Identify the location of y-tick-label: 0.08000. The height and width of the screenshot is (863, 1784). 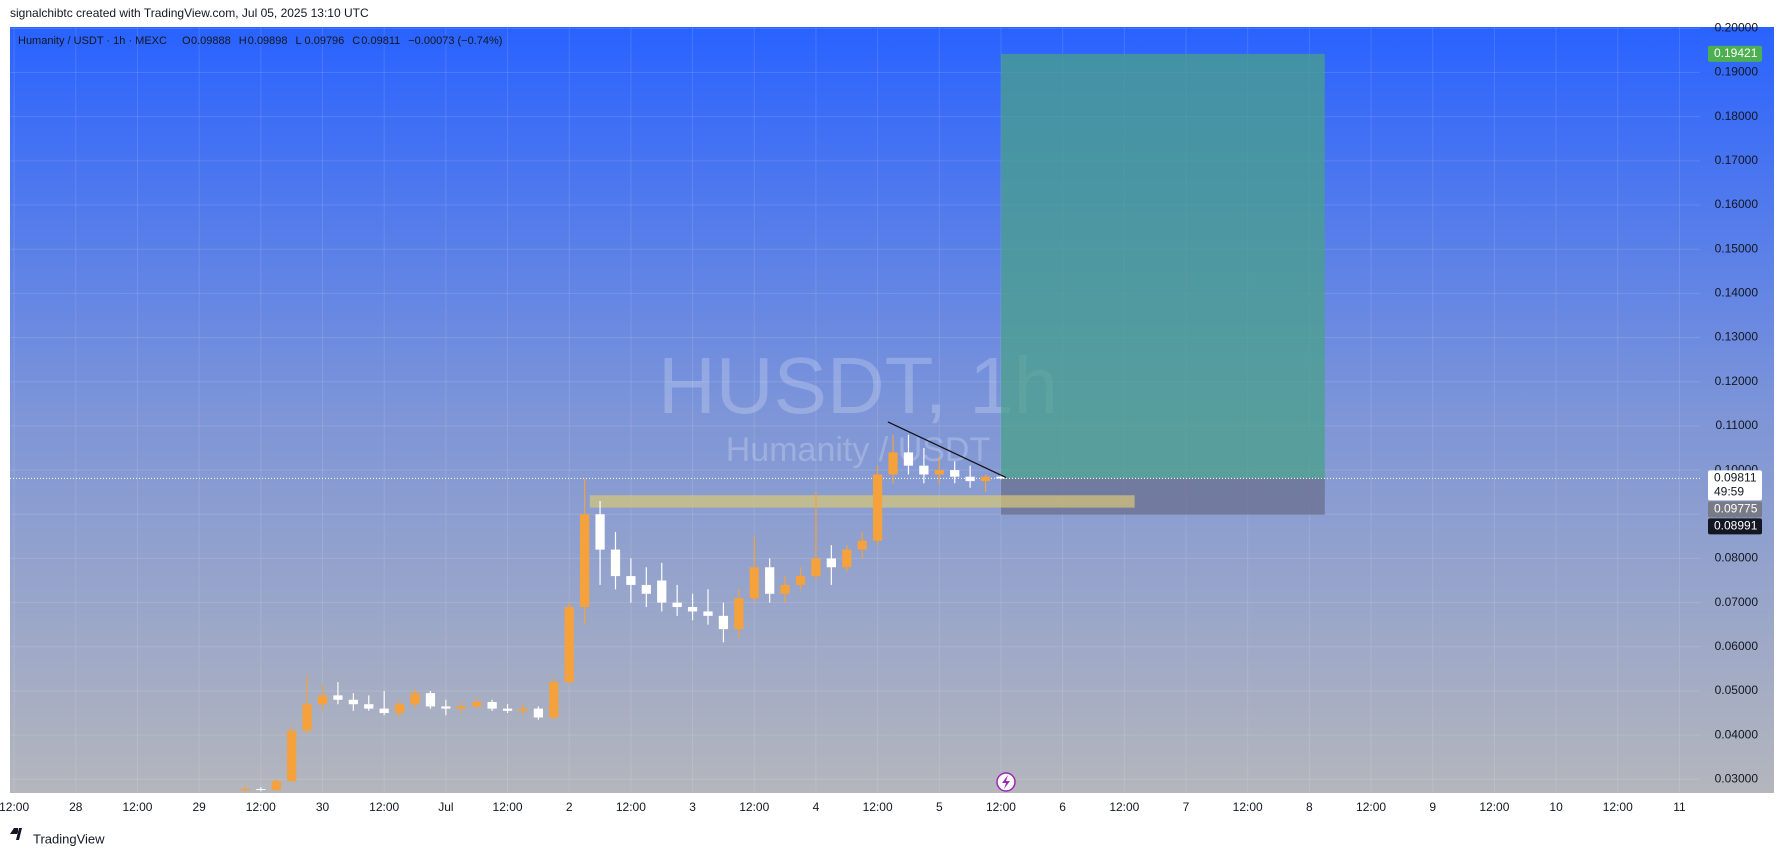
(1737, 558).